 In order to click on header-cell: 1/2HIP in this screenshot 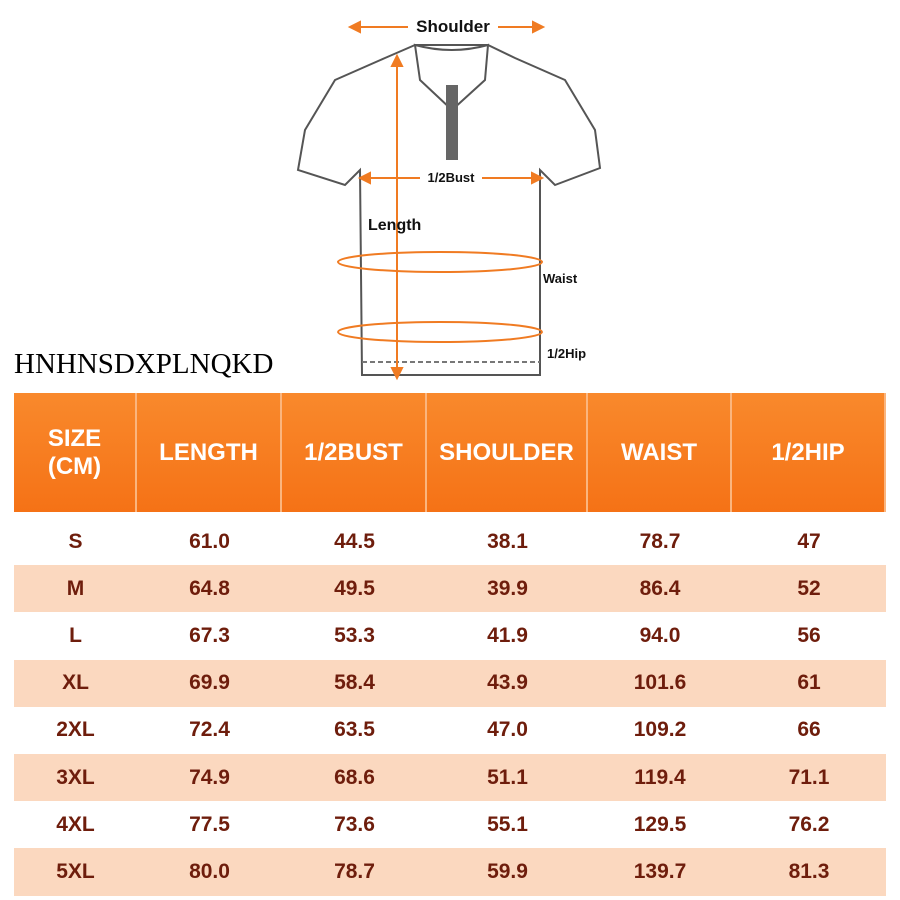, I will do `click(809, 452)`.